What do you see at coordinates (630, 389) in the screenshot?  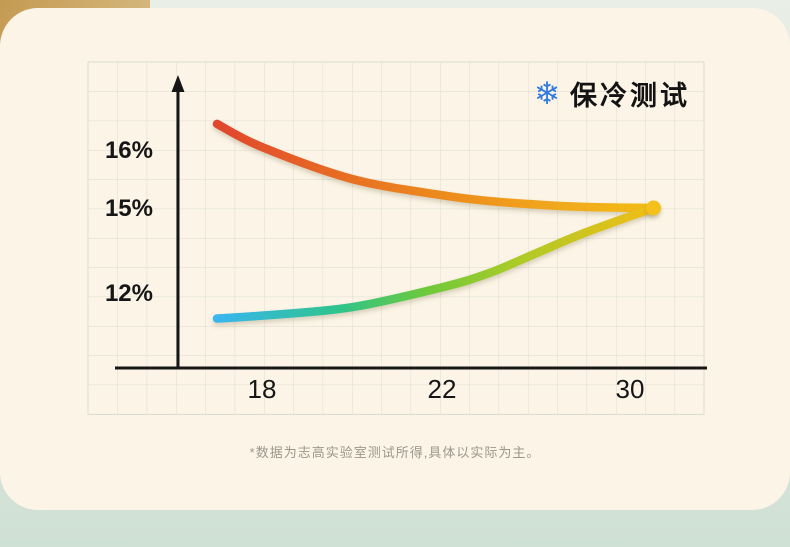 I see `x-tick-label-30: 30` at bounding box center [630, 389].